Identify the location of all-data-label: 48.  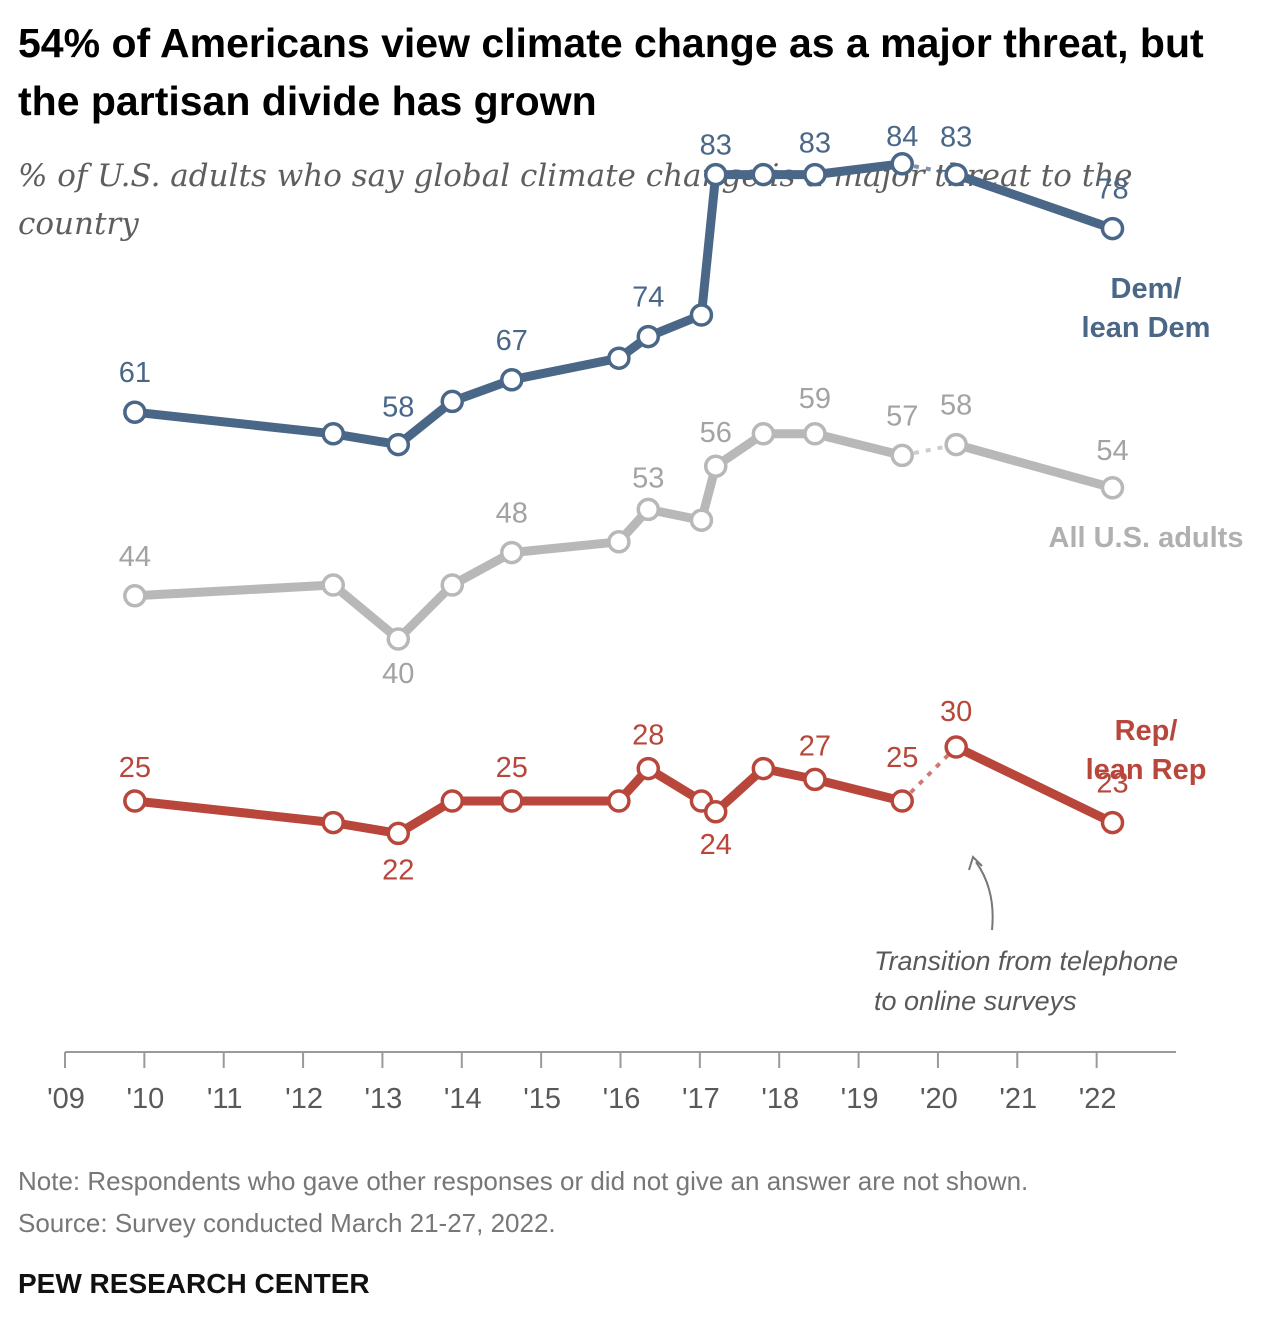
(512, 514).